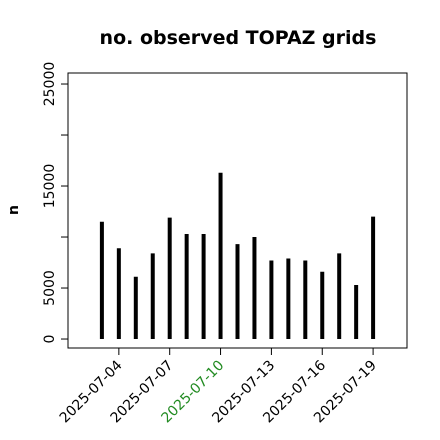  What do you see at coordinates (14, 210) in the screenshot?
I see `y-axis-label: n` at bounding box center [14, 210].